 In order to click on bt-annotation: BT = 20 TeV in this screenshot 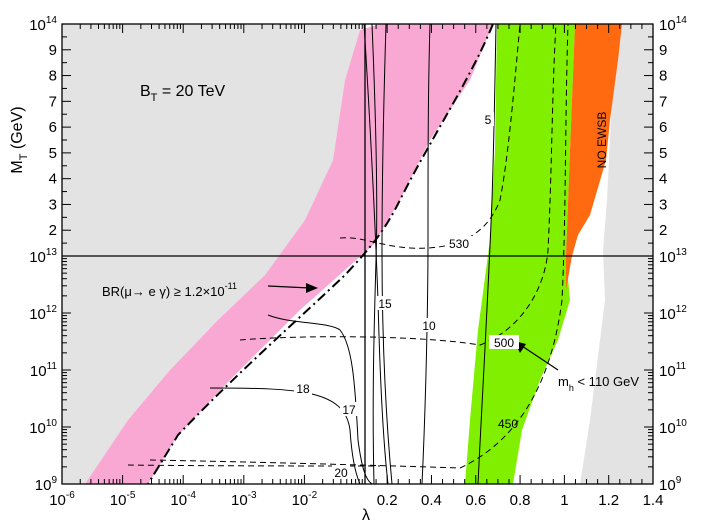, I will do `click(182, 93)`.